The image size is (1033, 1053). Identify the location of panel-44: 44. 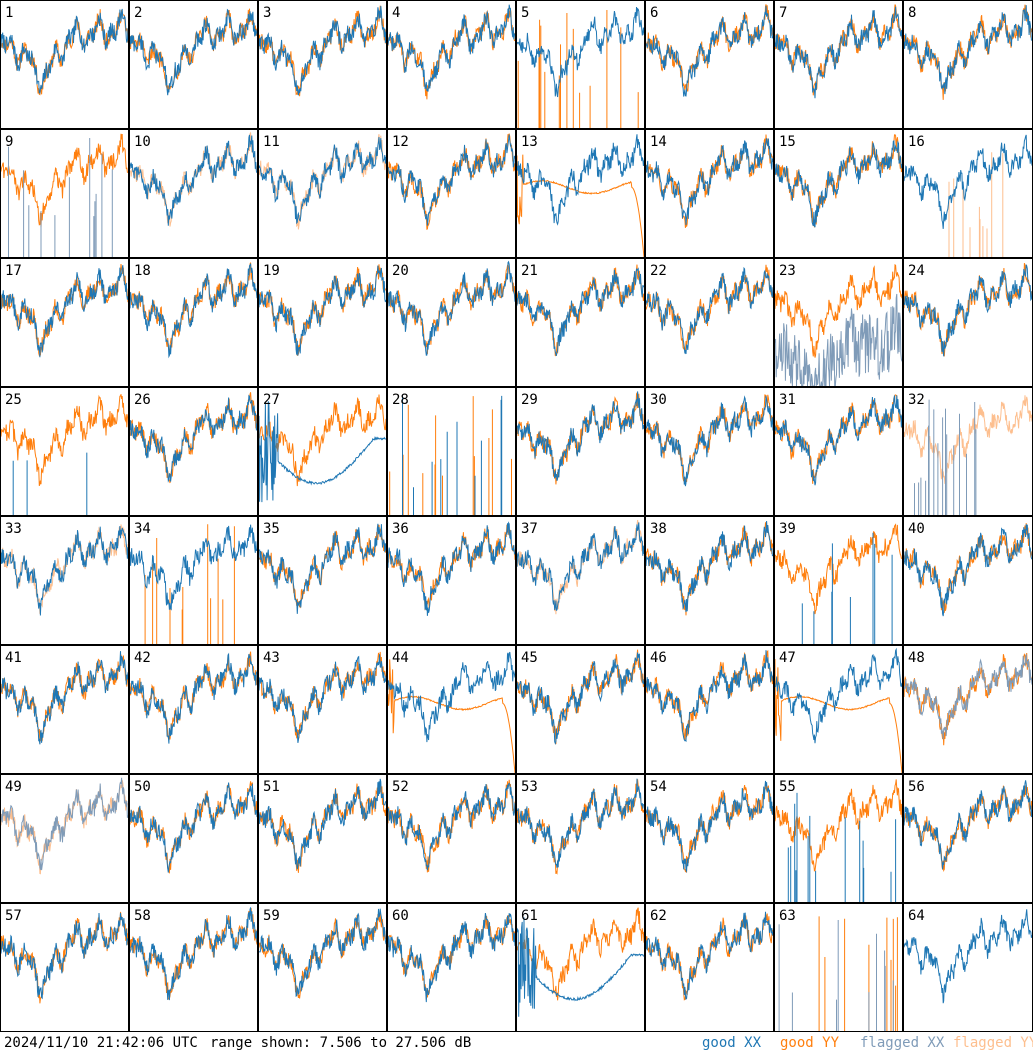
(451, 709).